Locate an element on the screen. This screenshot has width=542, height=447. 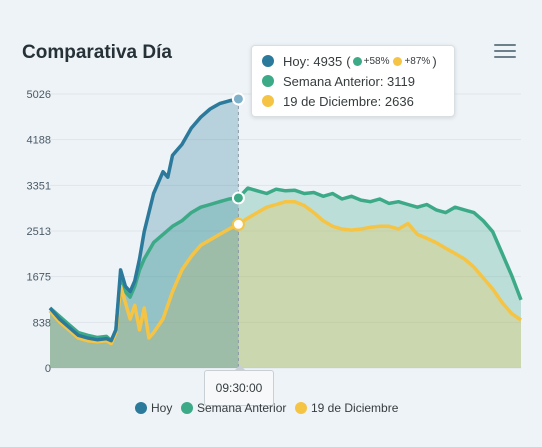
hamburger-menu-icon is located at coordinates (505, 52).